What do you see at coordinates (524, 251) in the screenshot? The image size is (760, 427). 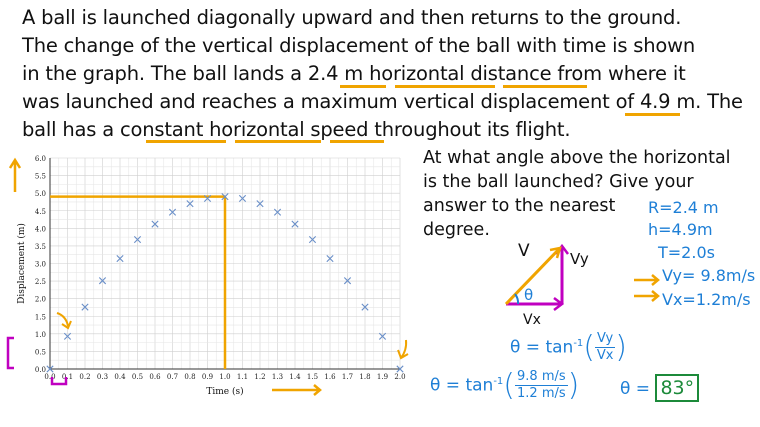 I see `triangle-hyp-label: V` at bounding box center [524, 251].